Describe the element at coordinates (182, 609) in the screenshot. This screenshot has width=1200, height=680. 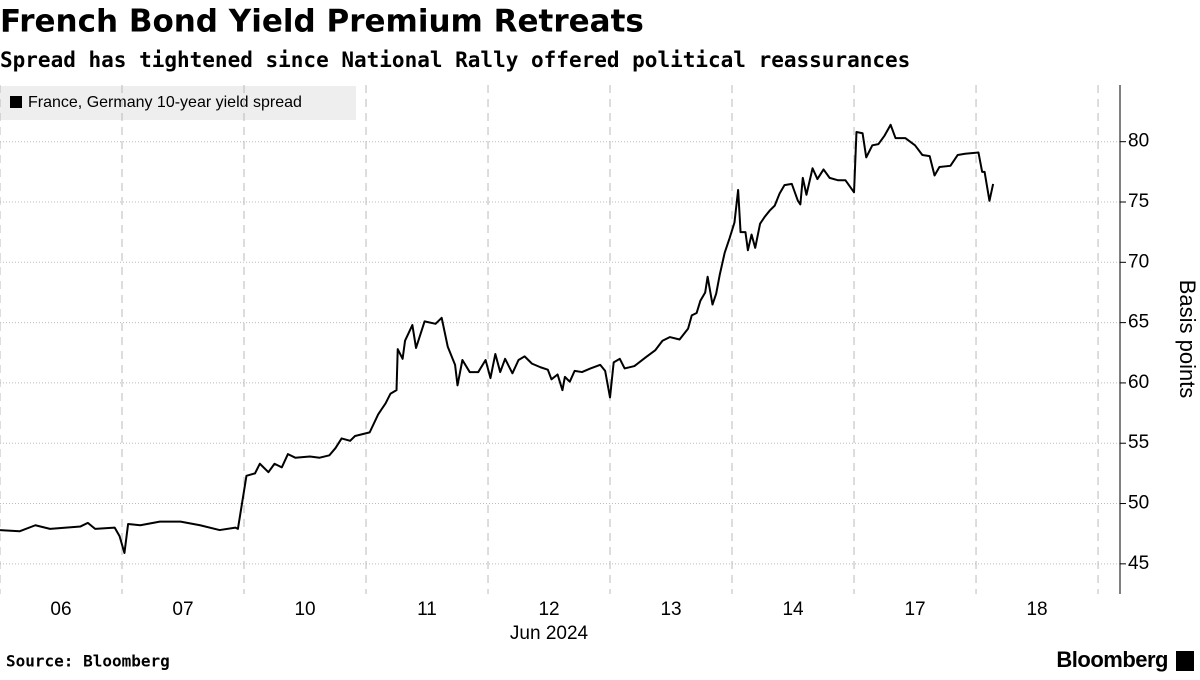
I see `x-tick-label: 07` at that location.